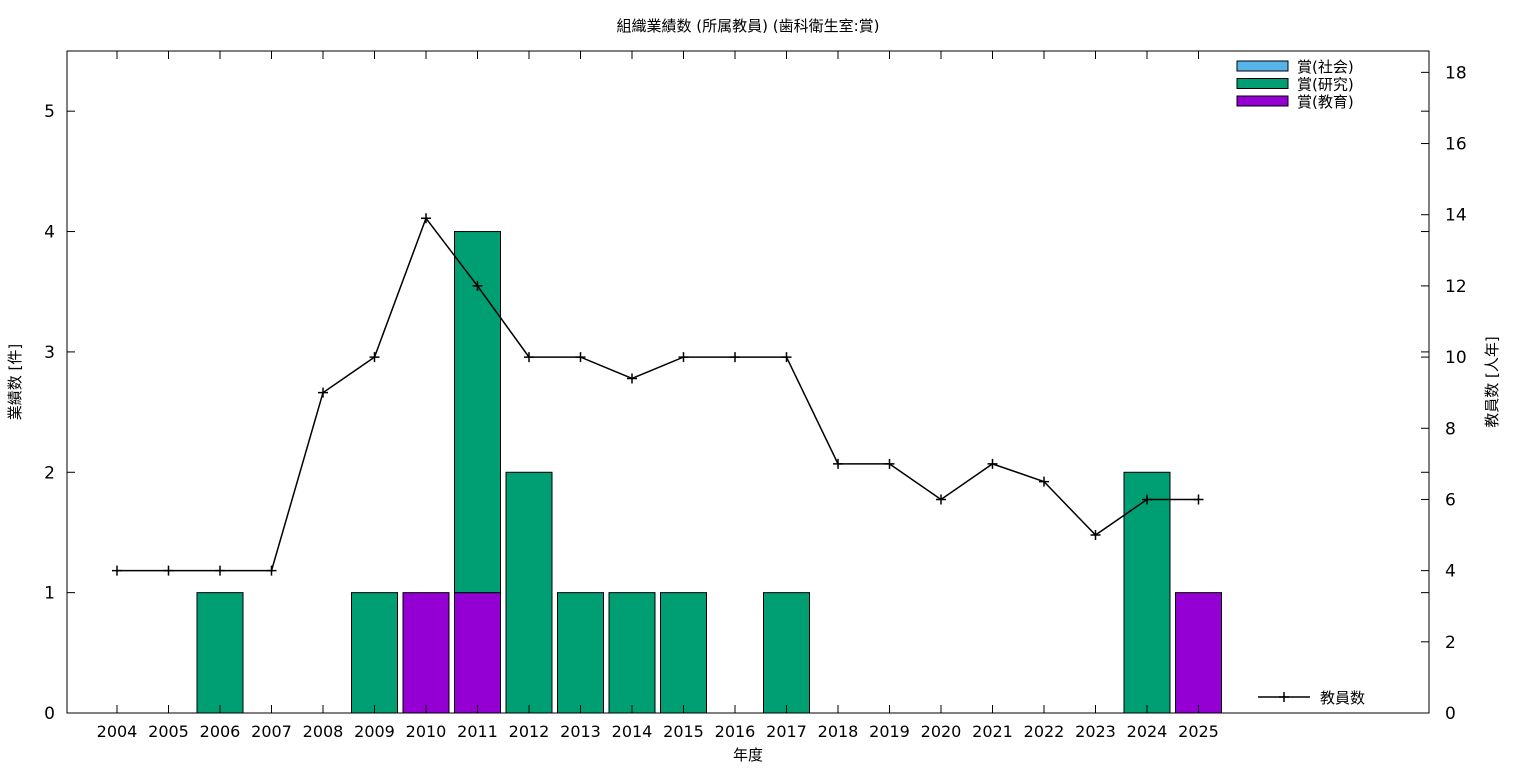  What do you see at coordinates (580, 731) in the screenshot?
I see `x-tick-label-2013: 2013` at bounding box center [580, 731].